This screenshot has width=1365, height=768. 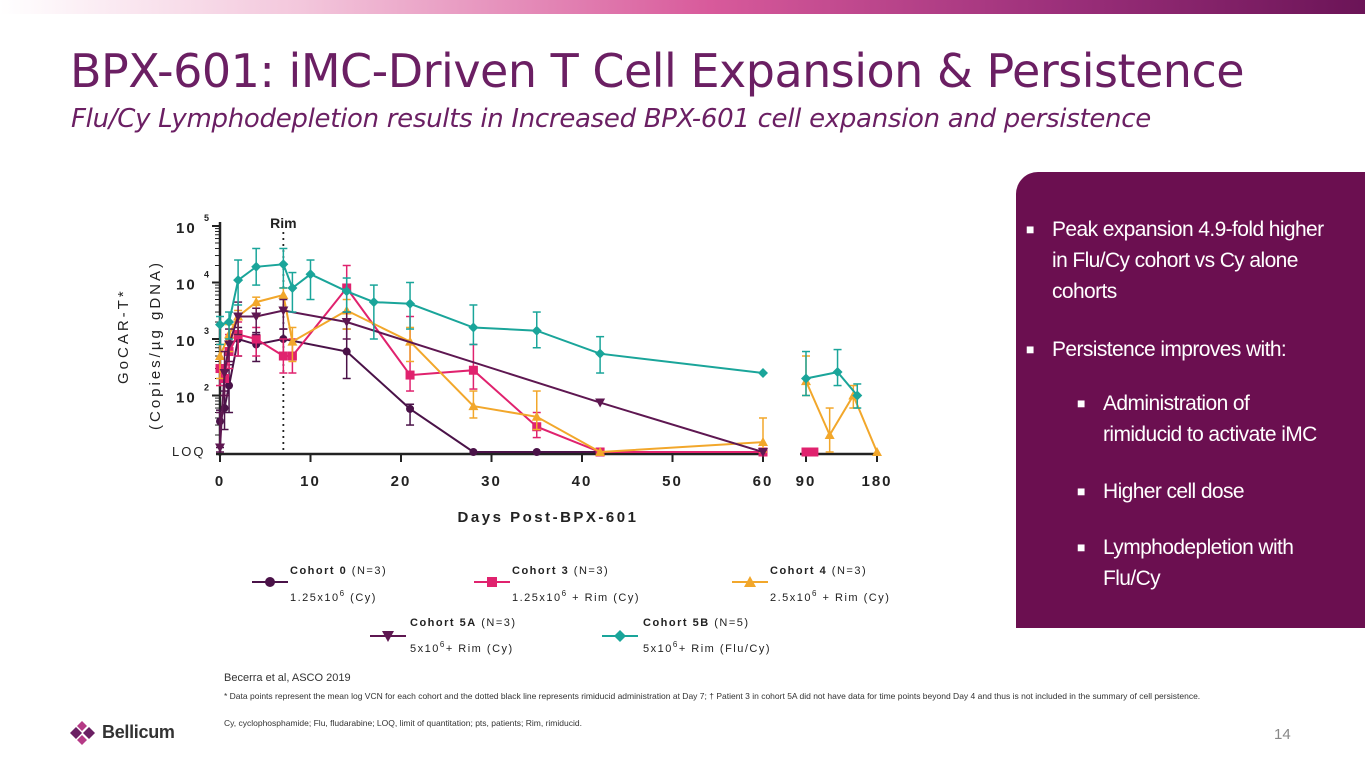 I want to click on series-c0, so click(x=515, y=389).